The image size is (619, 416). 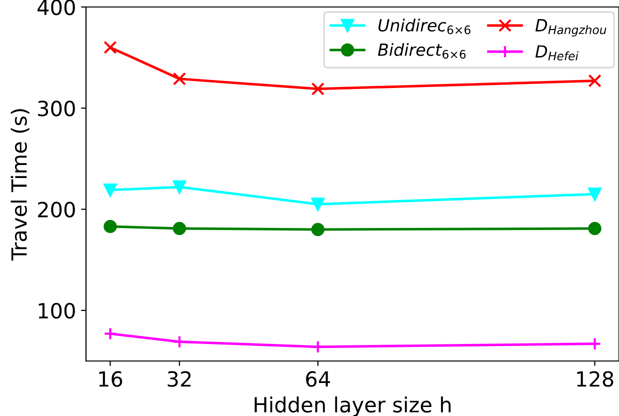 I want to click on y-tick-label: 200, so click(x=56, y=210).